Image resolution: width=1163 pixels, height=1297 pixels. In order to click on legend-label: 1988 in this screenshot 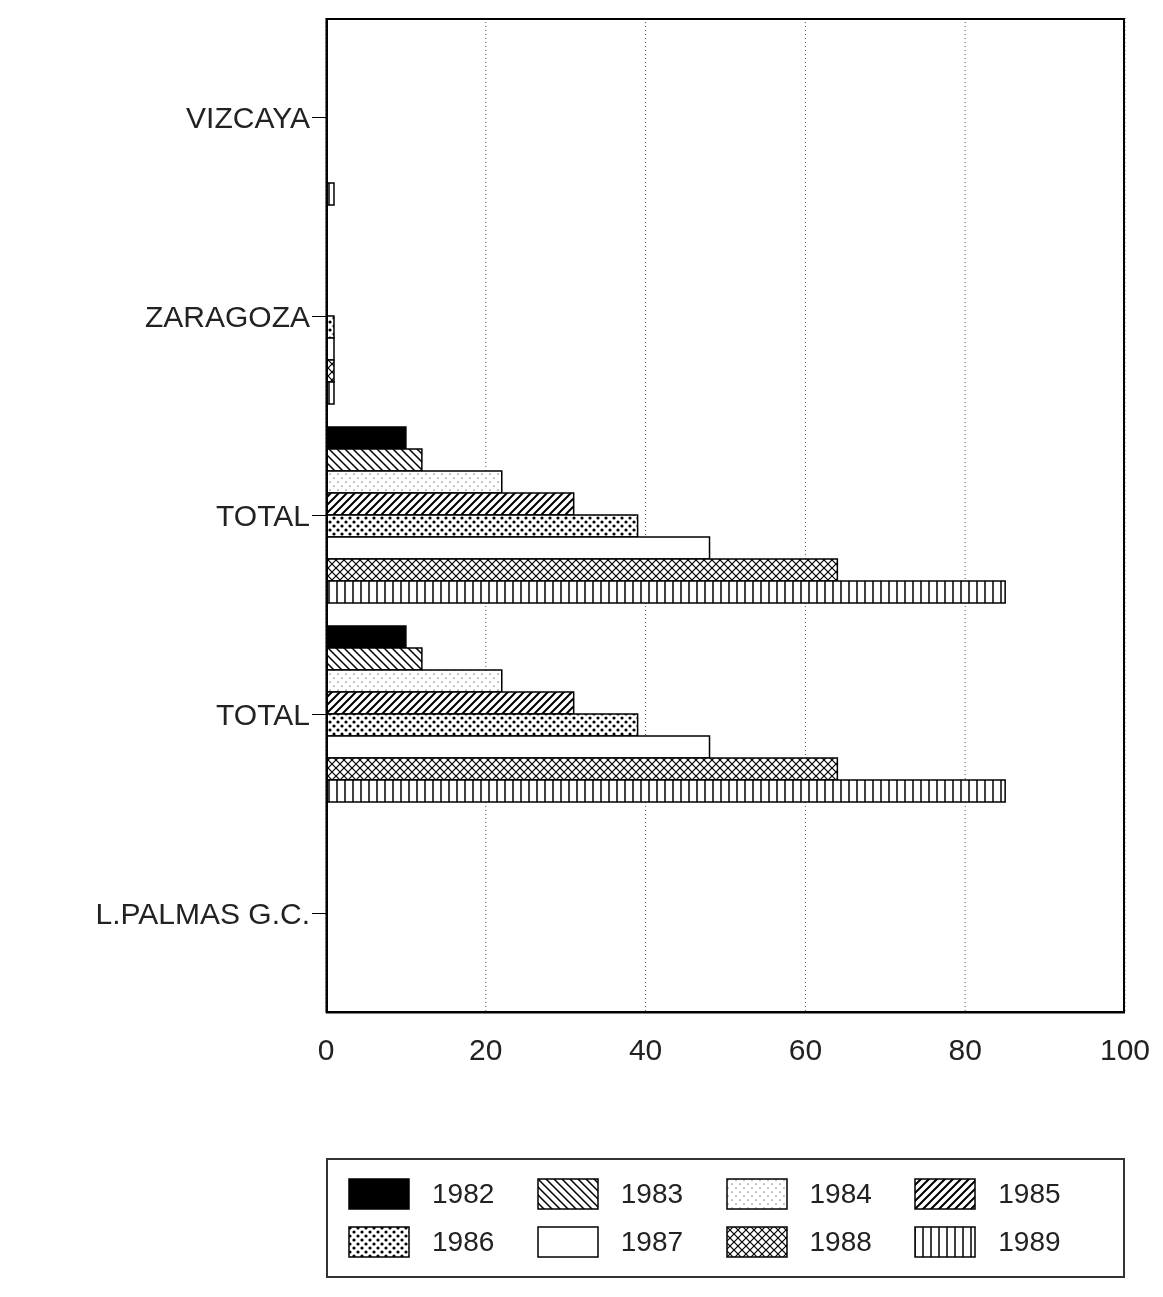, I will do `click(840, 1242)`.